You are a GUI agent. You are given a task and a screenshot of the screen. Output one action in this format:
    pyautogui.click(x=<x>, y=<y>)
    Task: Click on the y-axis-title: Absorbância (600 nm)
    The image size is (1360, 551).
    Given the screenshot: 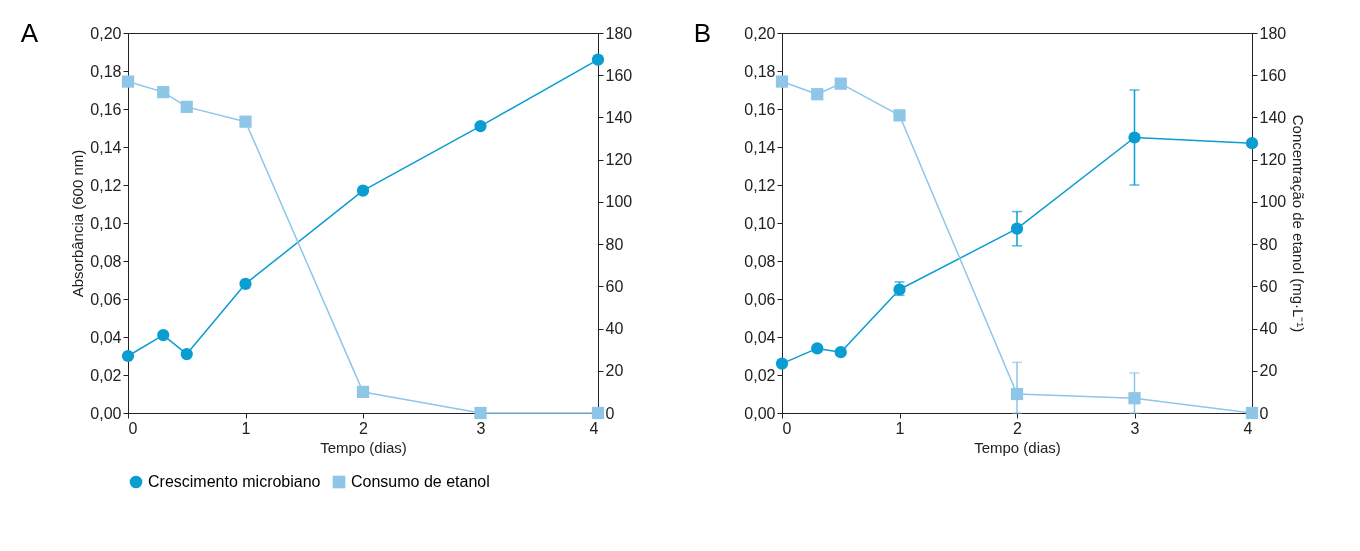 What is the action you would take?
    pyautogui.click(x=78, y=223)
    